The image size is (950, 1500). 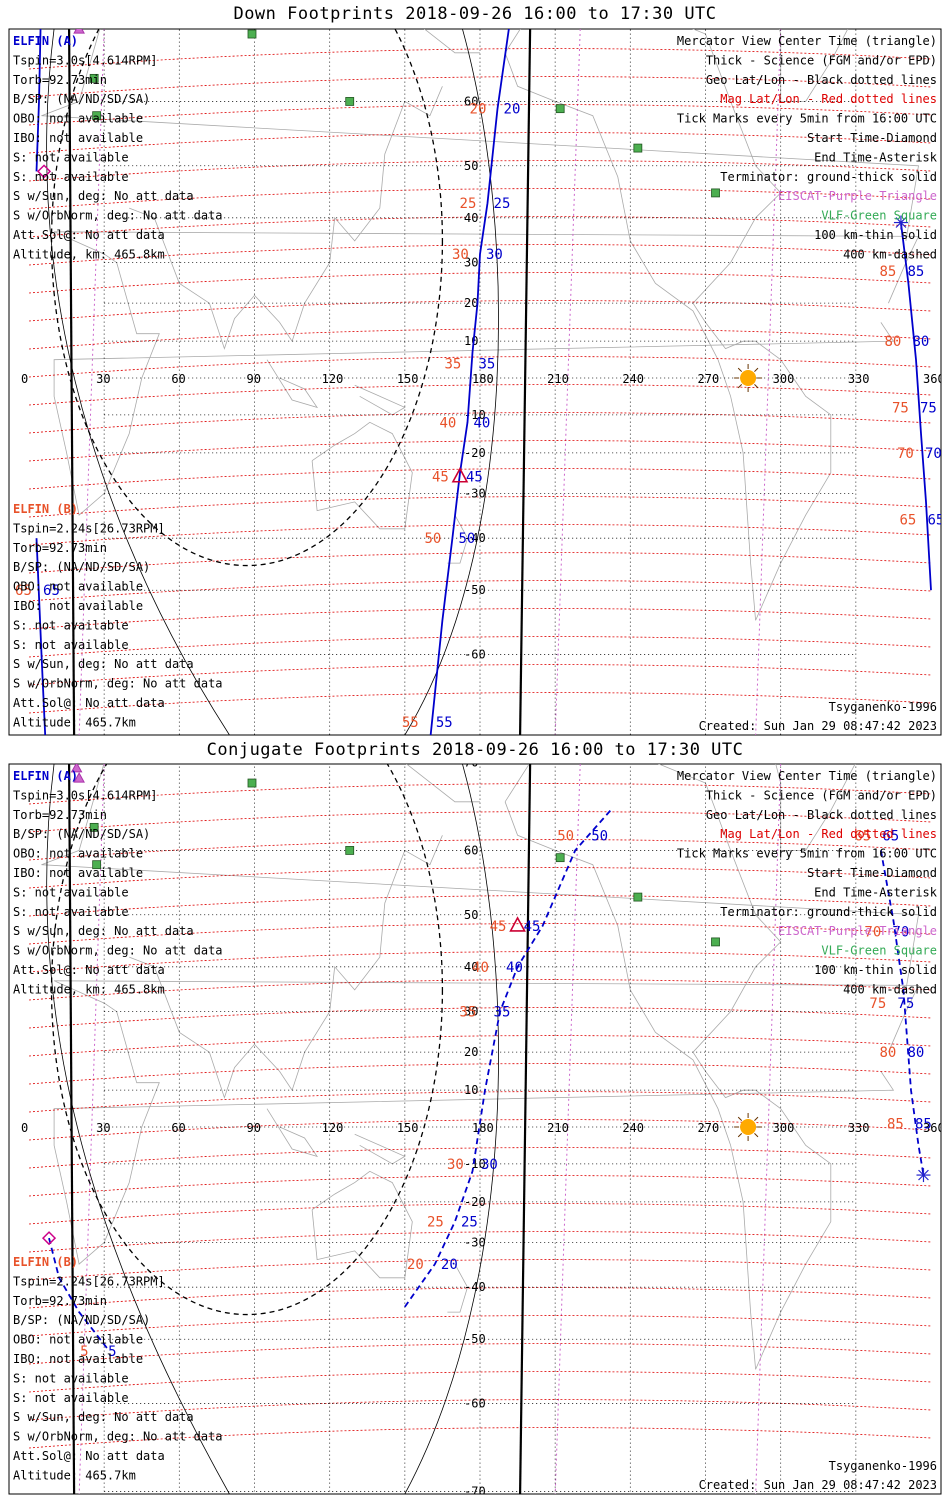 What do you see at coordinates (821, 795) in the screenshot?
I see `legend-line: Thick - Science (FGM and/or EPD)` at bounding box center [821, 795].